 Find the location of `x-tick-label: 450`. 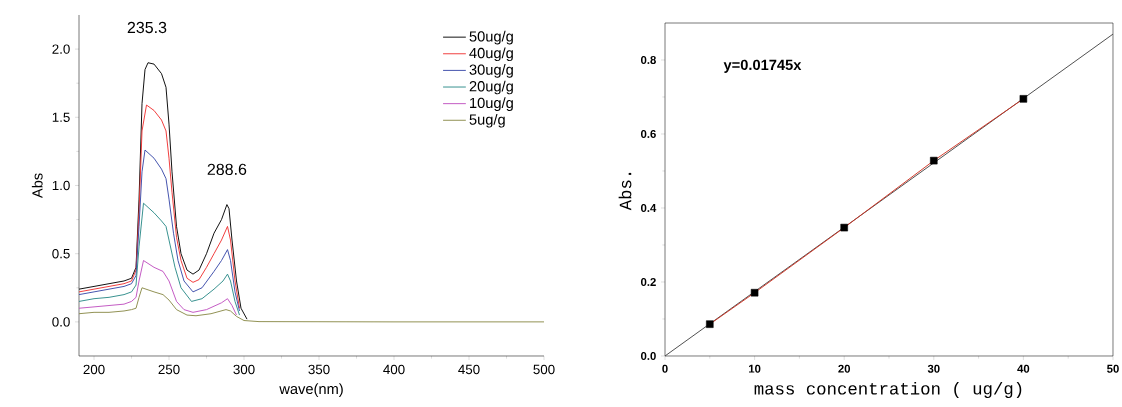

x-tick-label: 450 is located at coordinates (469, 369).